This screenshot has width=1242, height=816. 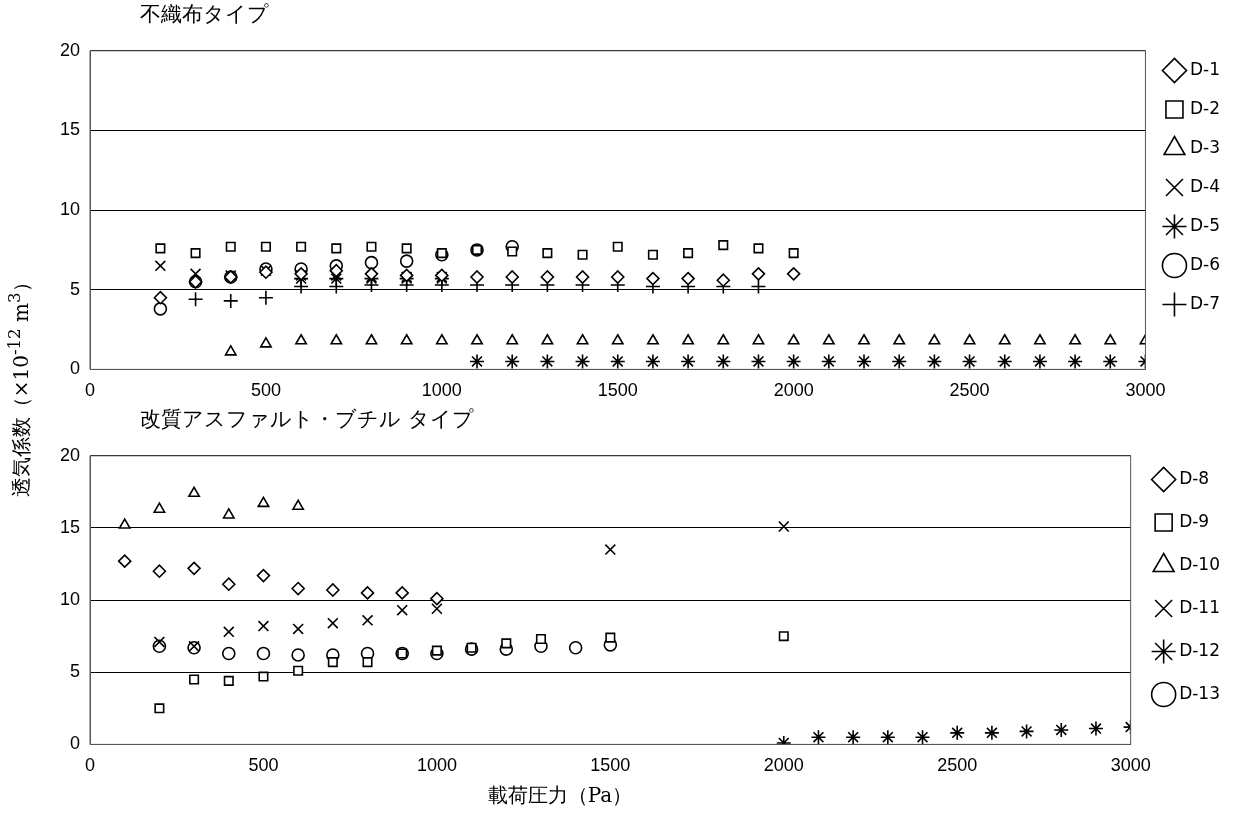 What do you see at coordinates (1199, 692) in the screenshot?
I see `legend-label: D-13` at bounding box center [1199, 692].